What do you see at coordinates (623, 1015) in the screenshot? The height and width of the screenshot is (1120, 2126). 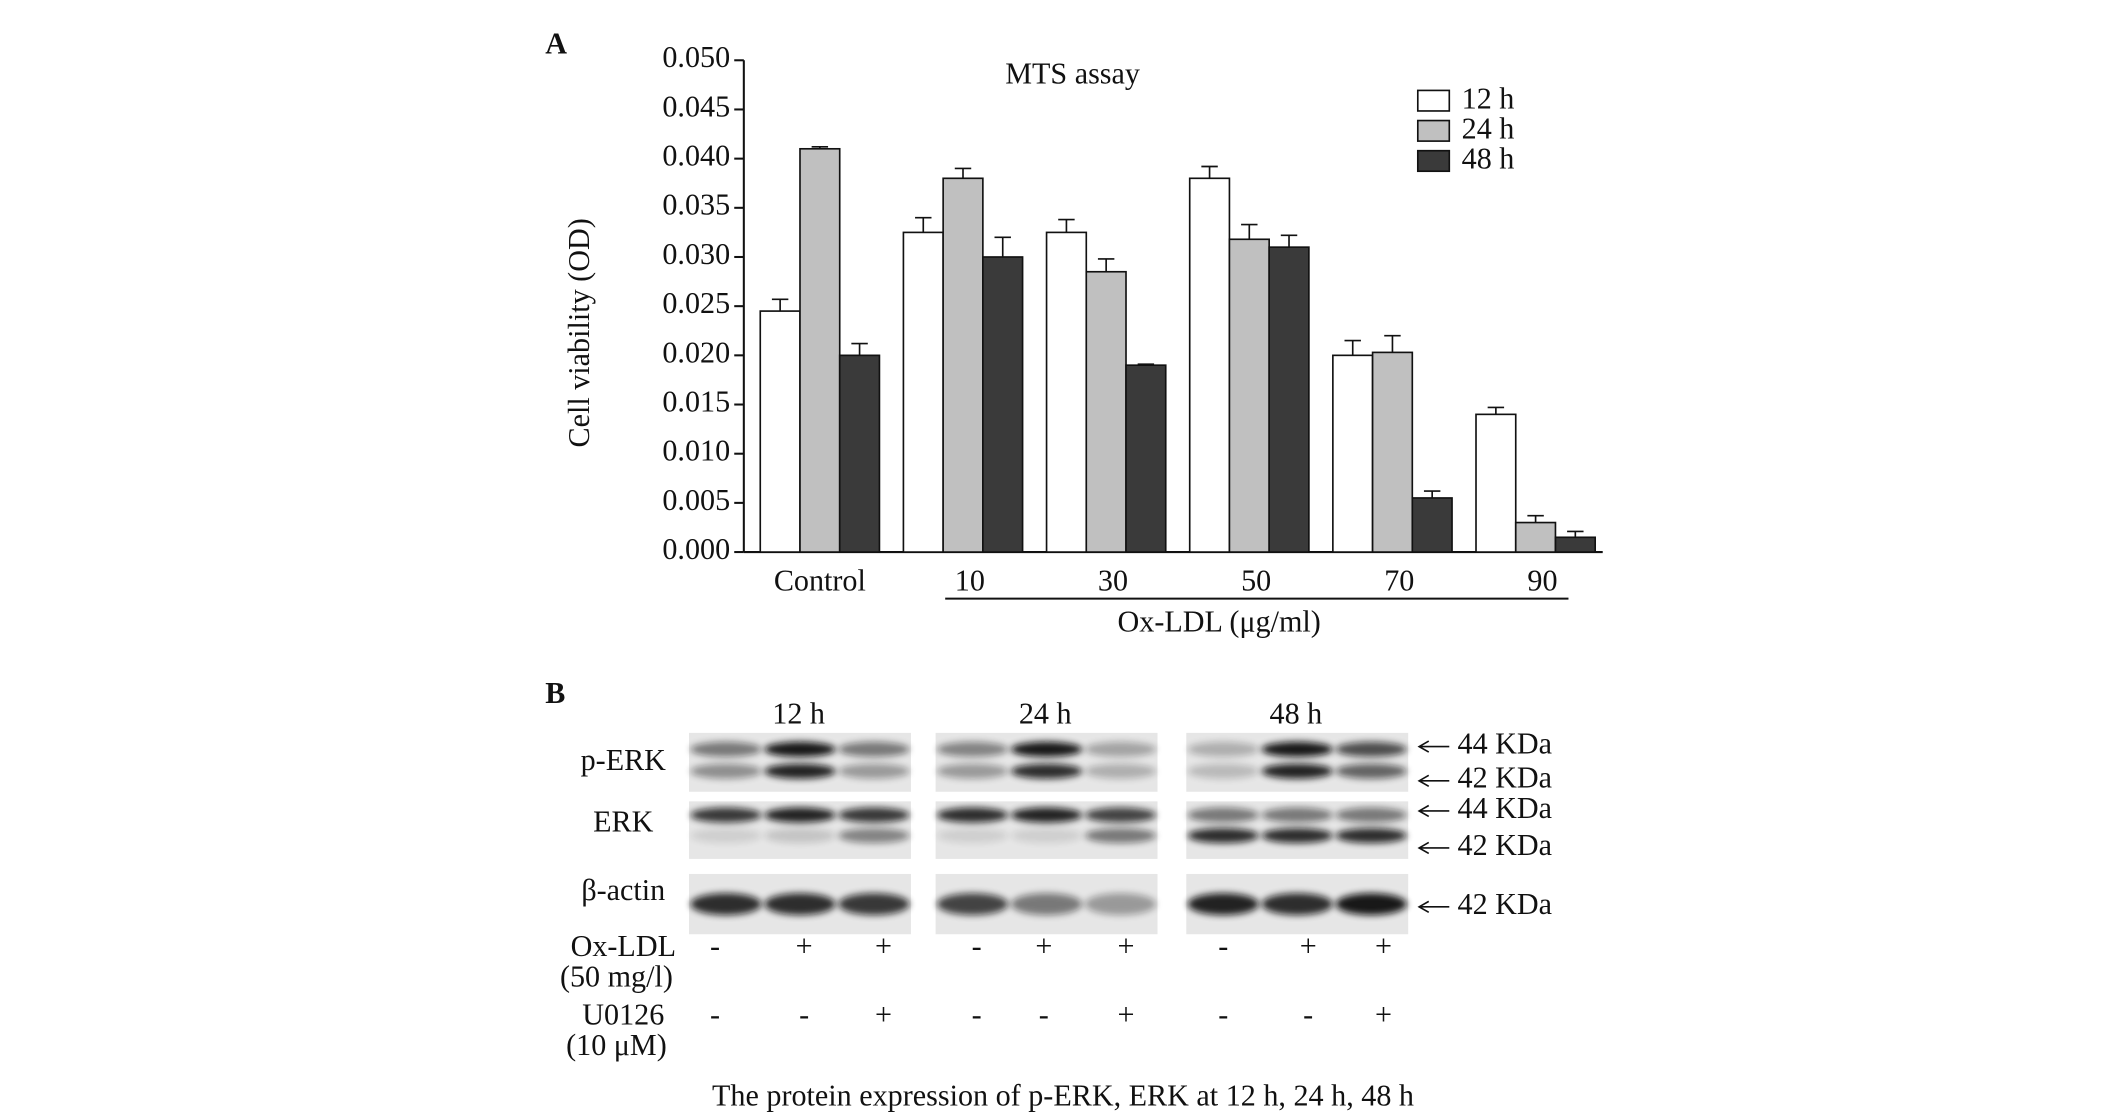 I see `treatment-label: U0126` at bounding box center [623, 1015].